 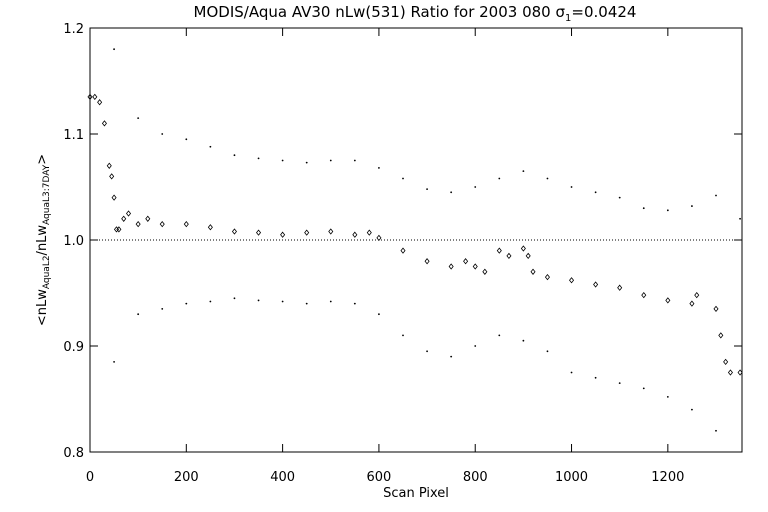 I want to click on chart-title-sigma: σ, so click(x=561, y=12).